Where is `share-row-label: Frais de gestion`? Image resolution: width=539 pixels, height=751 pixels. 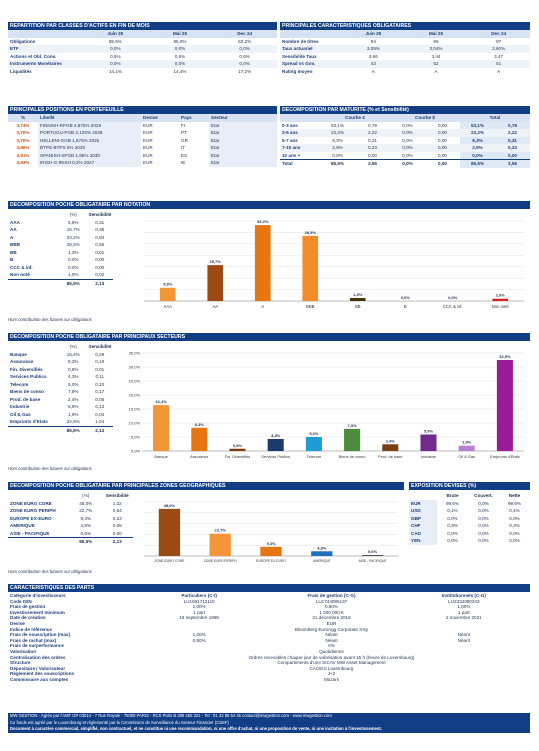
share-row-label: Frais de gestion is located at coordinates (28, 607).